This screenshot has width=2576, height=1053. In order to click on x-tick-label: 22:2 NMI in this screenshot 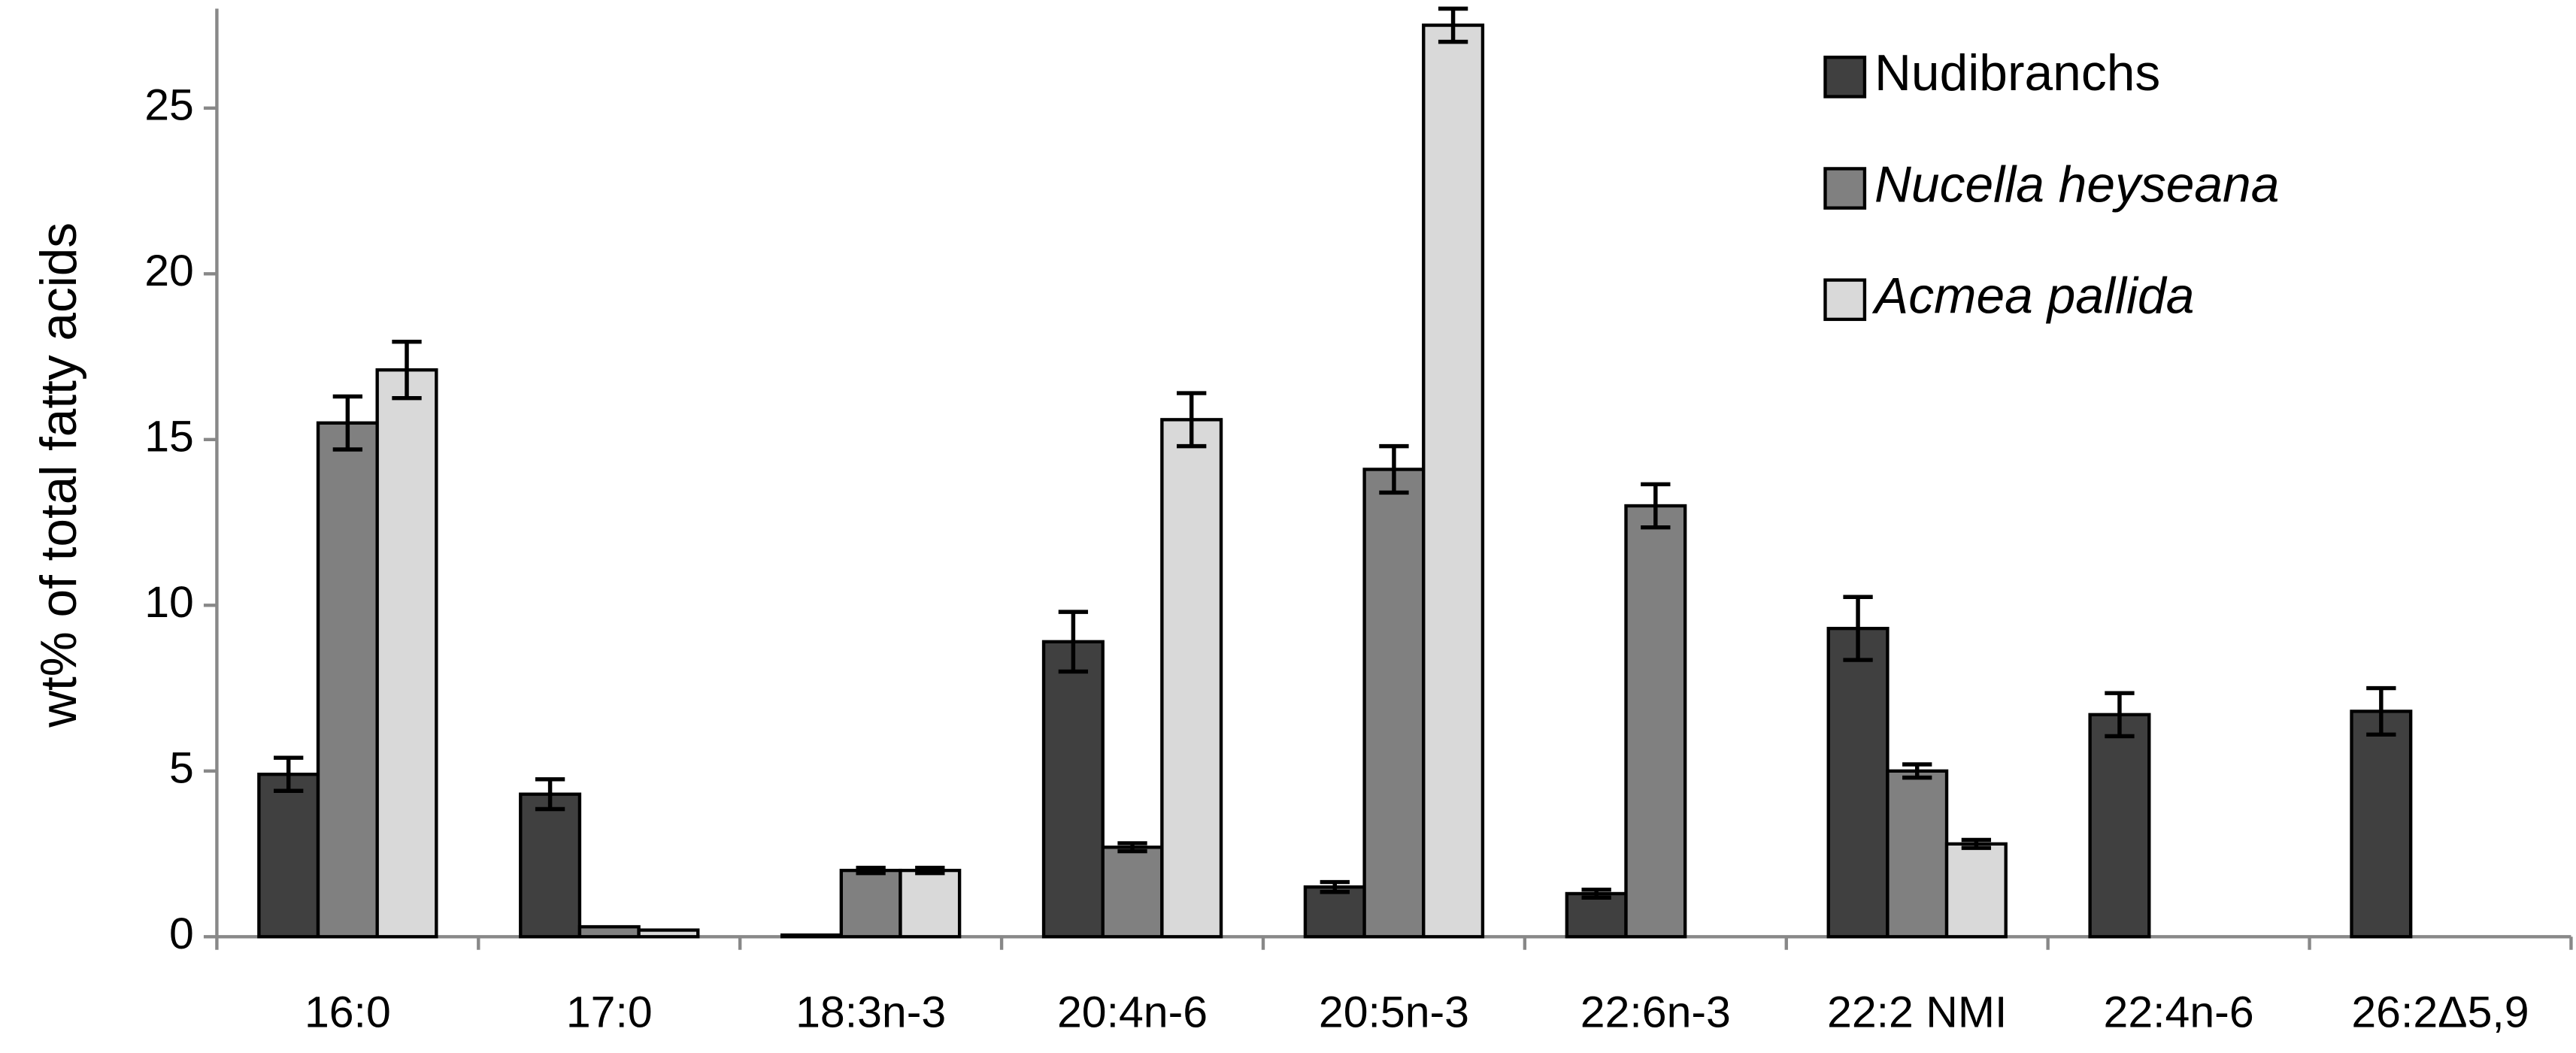, I will do `click(1917, 1012)`.